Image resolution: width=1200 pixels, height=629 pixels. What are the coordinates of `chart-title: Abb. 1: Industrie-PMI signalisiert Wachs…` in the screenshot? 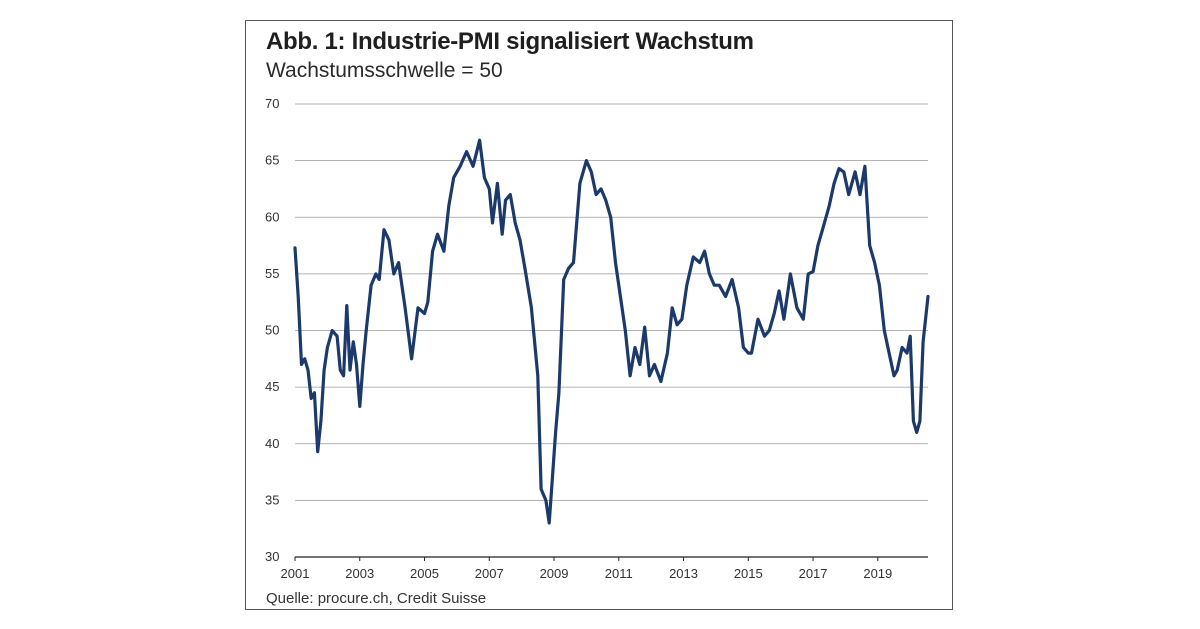 It's located at (510, 41).